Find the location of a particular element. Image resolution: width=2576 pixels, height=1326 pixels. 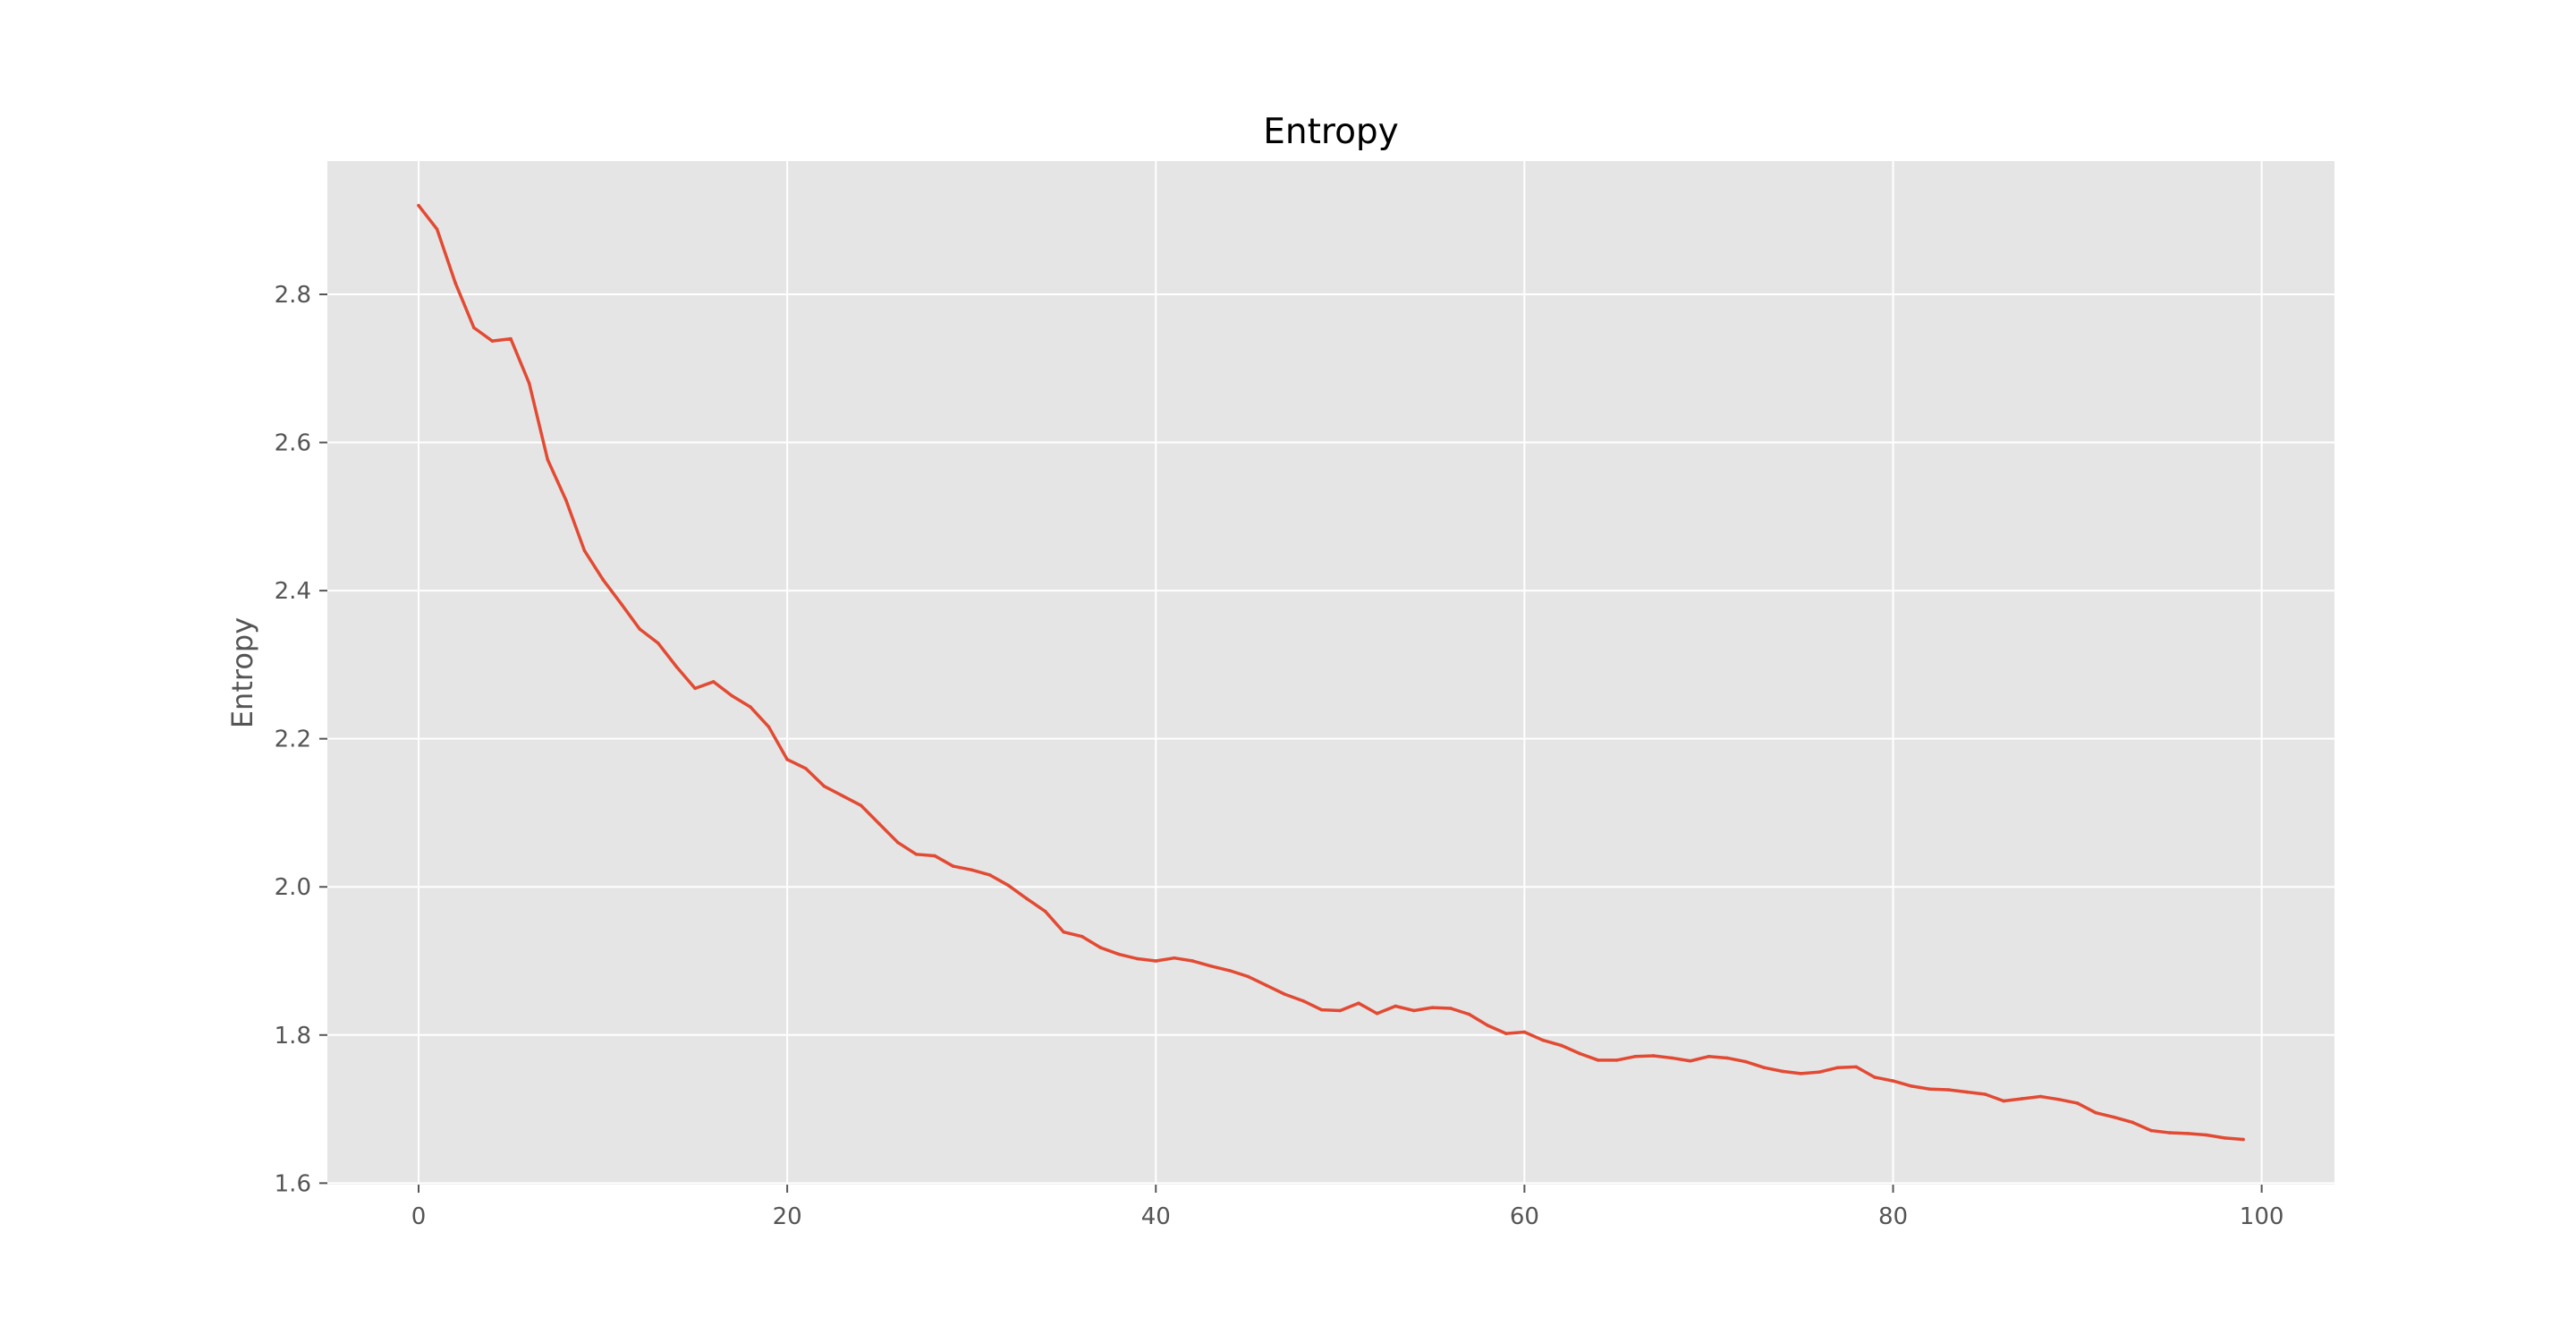

x-tick-label: 20 is located at coordinates (787, 1217).